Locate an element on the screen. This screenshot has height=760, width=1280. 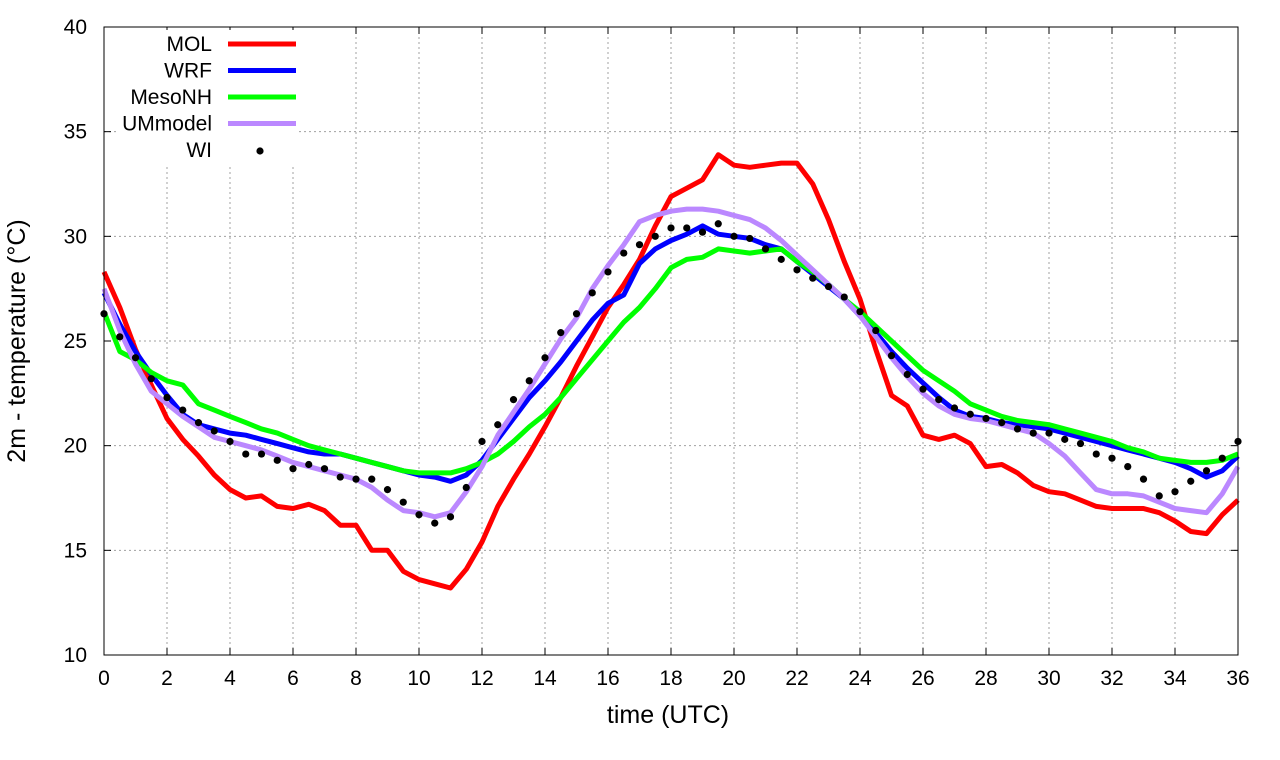
x-tick-label: 32 is located at coordinates (1111, 678).